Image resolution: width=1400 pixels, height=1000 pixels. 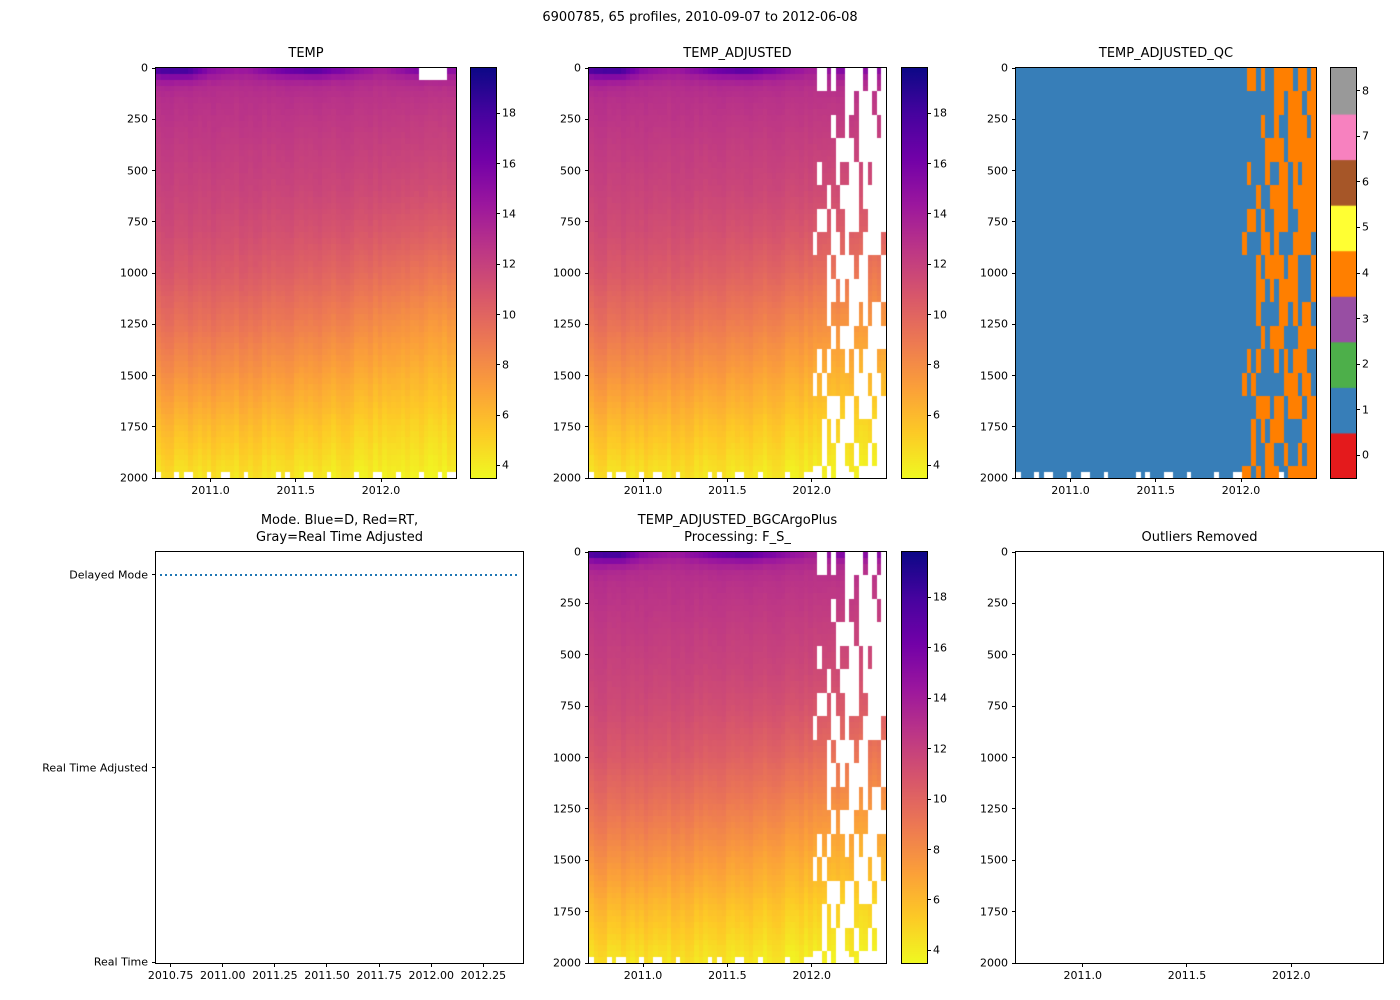 What do you see at coordinates (737, 757) in the screenshot?
I see `temp-adjusted-bgc-heatmap-canvas` at bounding box center [737, 757].